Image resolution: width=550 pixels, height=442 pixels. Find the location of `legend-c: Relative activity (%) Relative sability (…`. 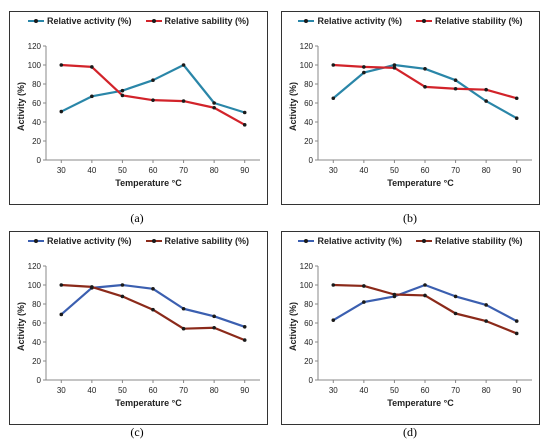

legend-c: Relative activity (%) Relative sability (… is located at coordinates (138, 241).